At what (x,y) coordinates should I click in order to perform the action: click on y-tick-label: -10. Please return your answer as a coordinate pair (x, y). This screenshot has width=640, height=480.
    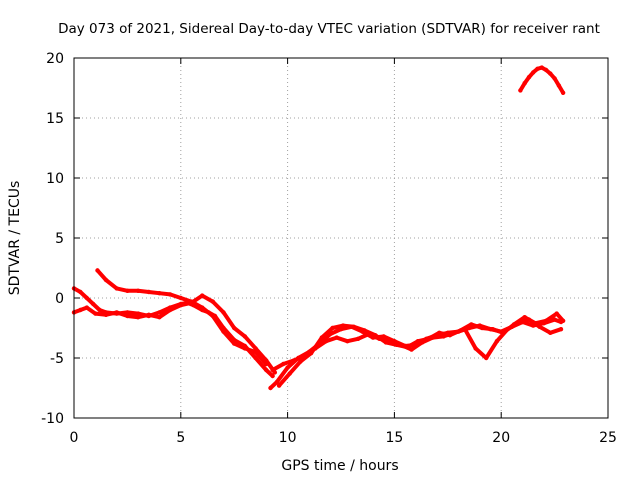
    Looking at the image, I should click on (52, 419).